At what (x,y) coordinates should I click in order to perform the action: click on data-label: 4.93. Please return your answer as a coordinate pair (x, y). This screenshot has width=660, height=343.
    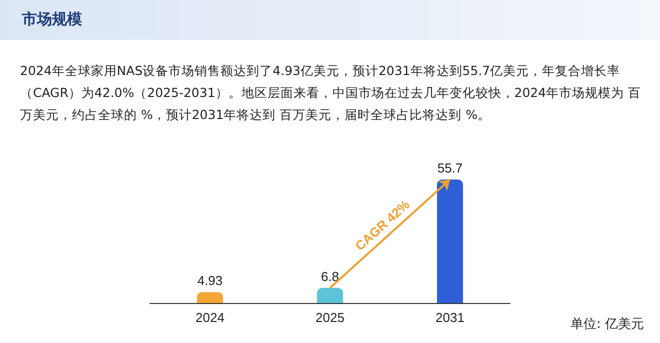
    Looking at the image, I should click on (210, 280).